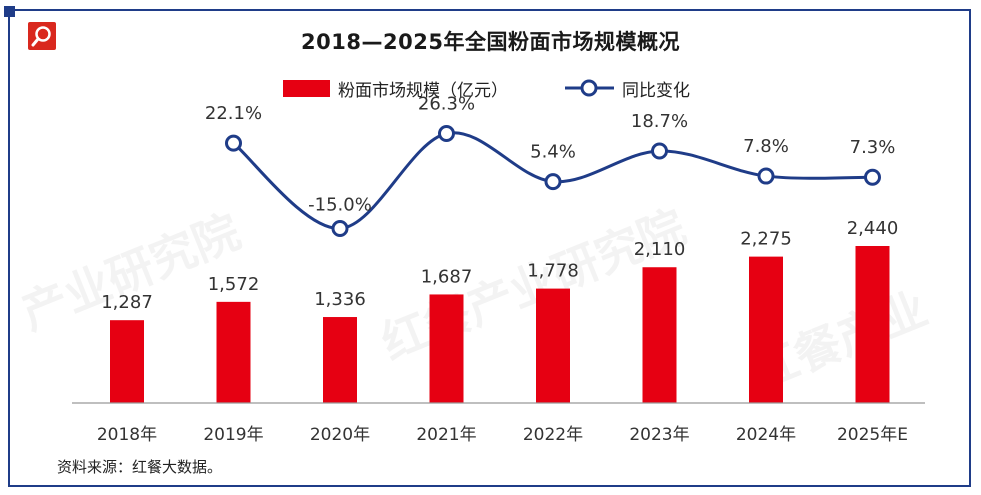 Image resolution: width=981 pixels, height=495 pixels. Describe the element at coordinates (340, 435) in the screenshot. I see `x-tick-2: 2020年` at that location.